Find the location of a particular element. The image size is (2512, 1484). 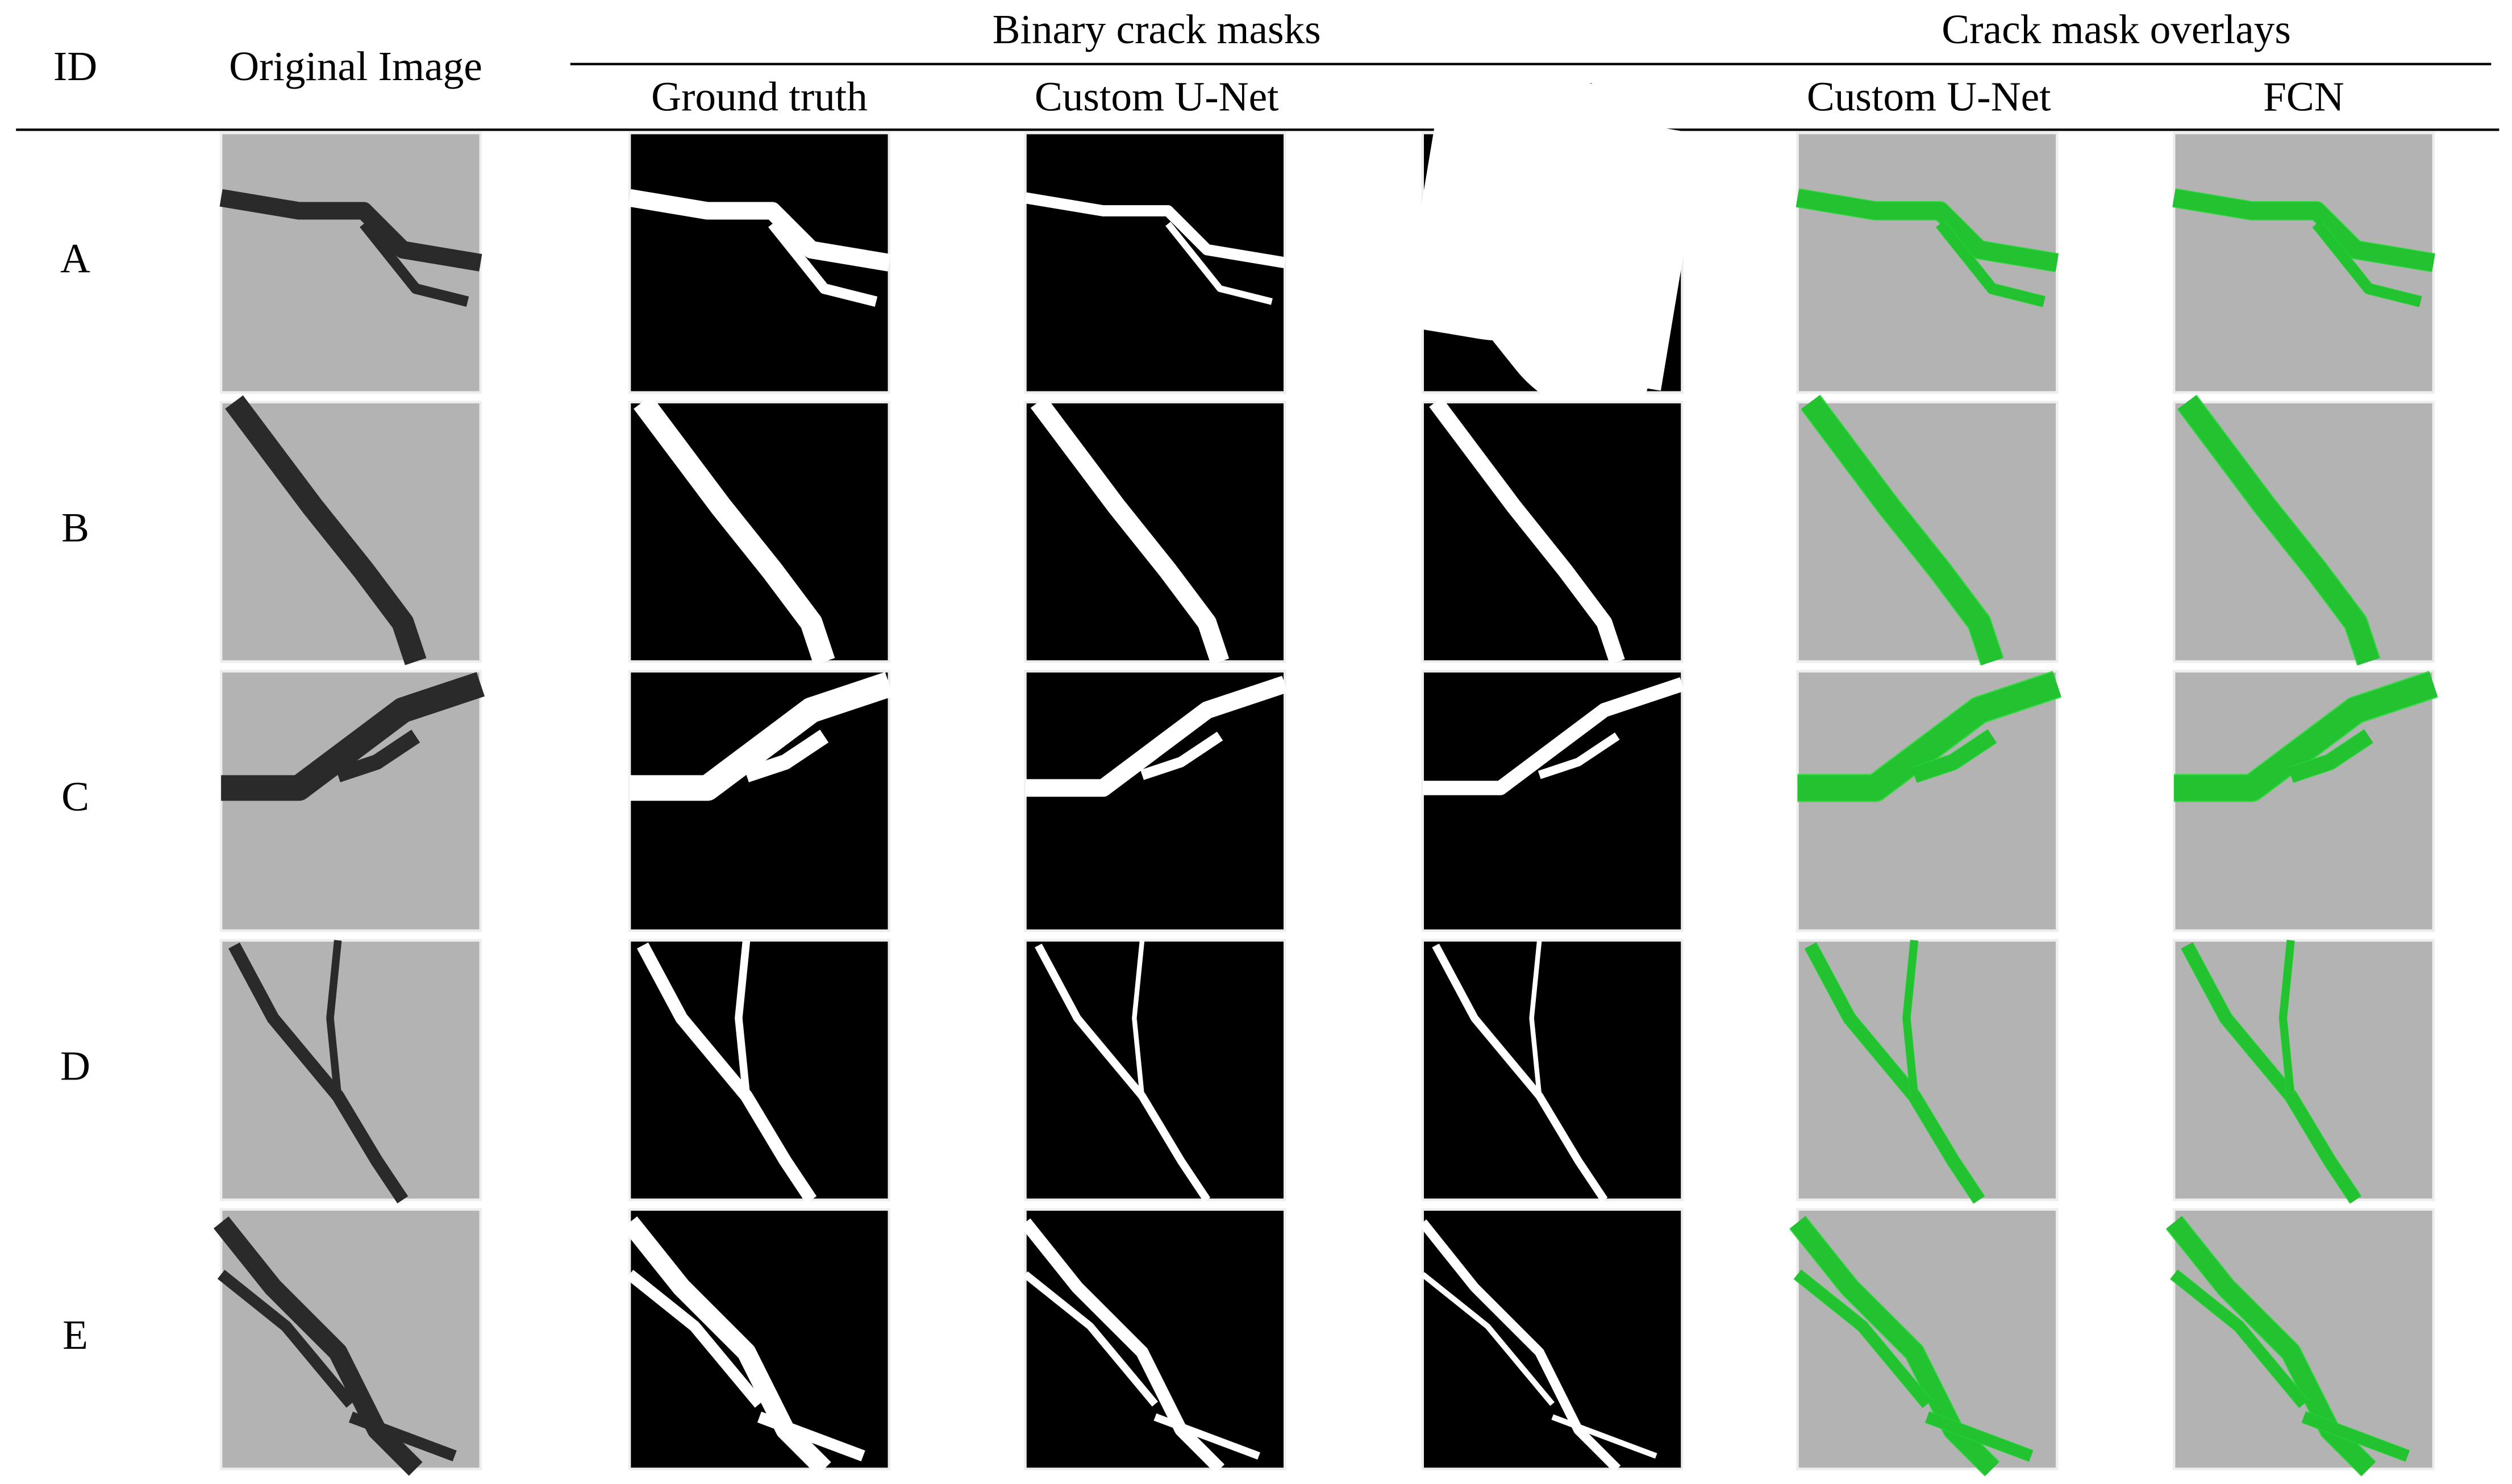

row-id: A is located at coordinates (75, 258).